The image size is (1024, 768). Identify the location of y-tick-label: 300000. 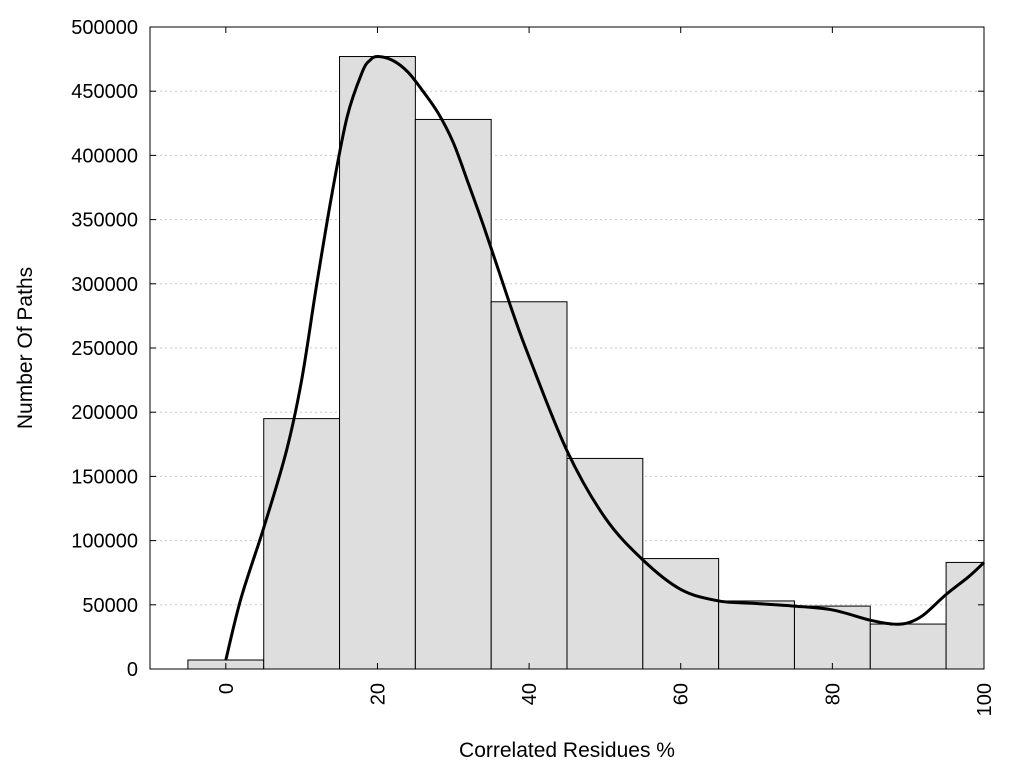
(104, 285).